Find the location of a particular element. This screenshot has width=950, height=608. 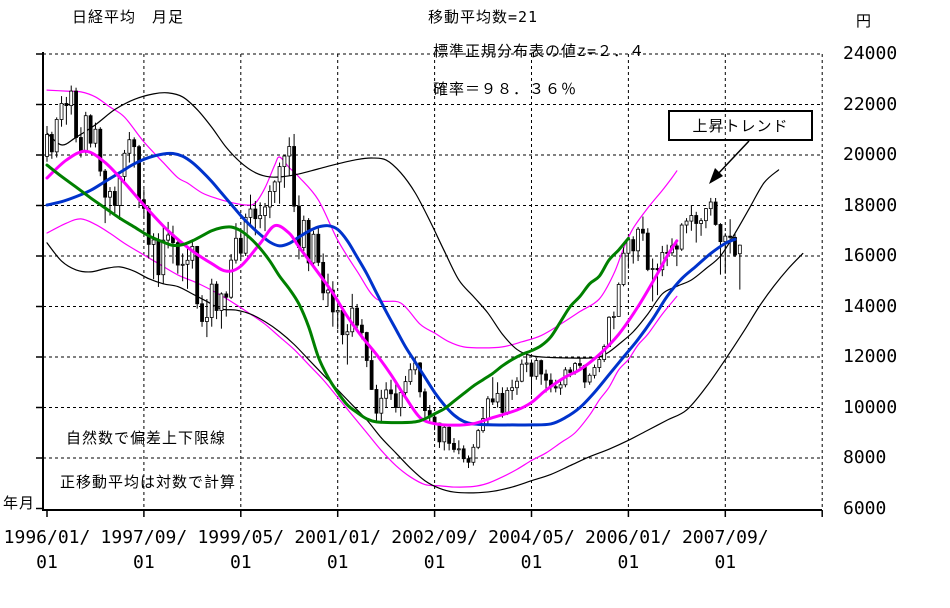

note-log-average: 正移動平均は対数で計算 is located at coordinates (148, 482).